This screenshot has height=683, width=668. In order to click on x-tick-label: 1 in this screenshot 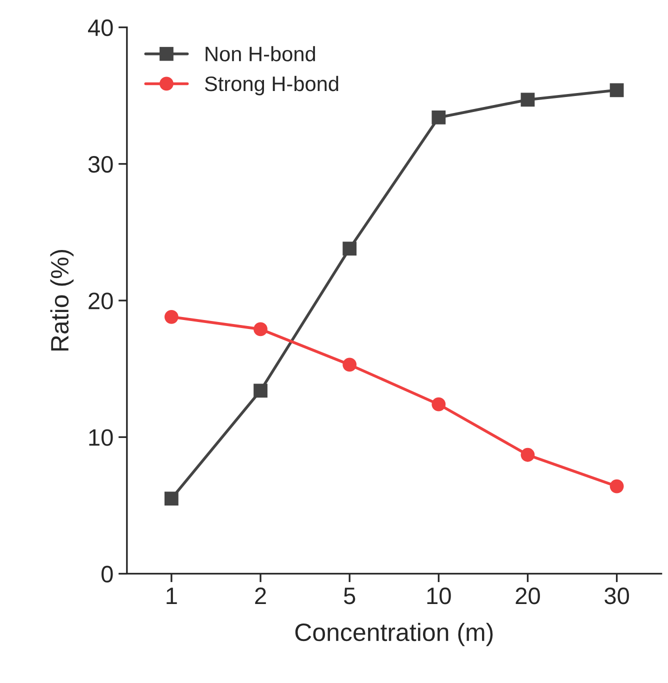, I will do `click(171, 596)`.